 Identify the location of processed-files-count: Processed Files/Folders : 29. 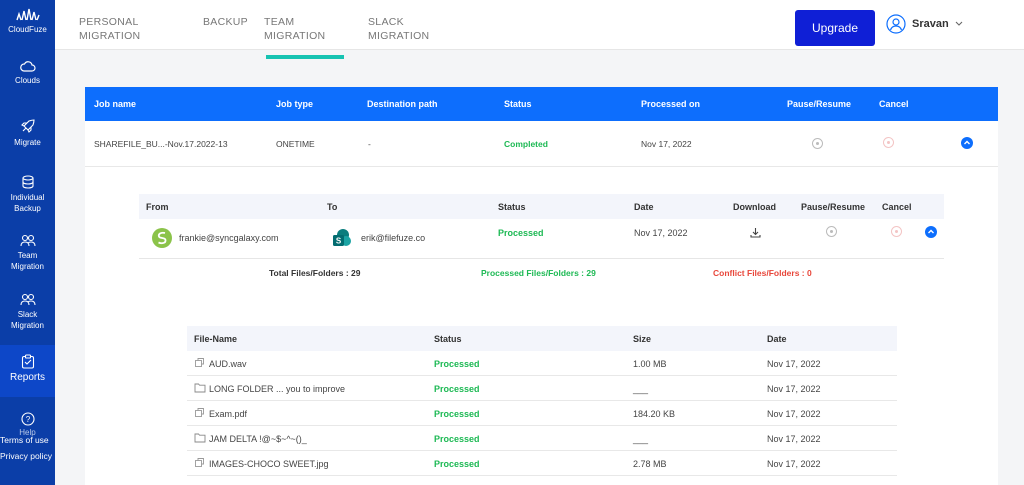
(538, 273).